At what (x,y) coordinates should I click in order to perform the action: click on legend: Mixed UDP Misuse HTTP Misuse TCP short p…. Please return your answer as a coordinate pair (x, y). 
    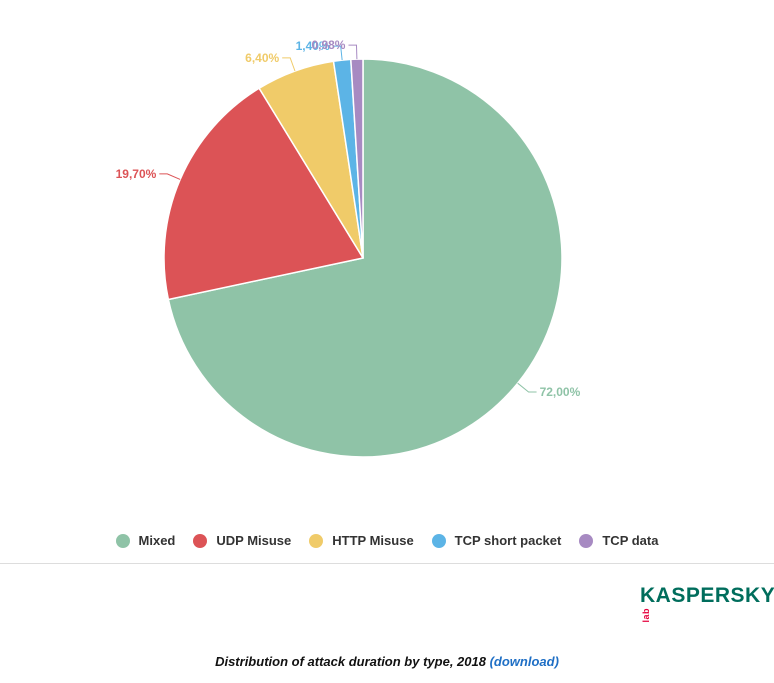
    Looking at the image, I should click on (387, 540).